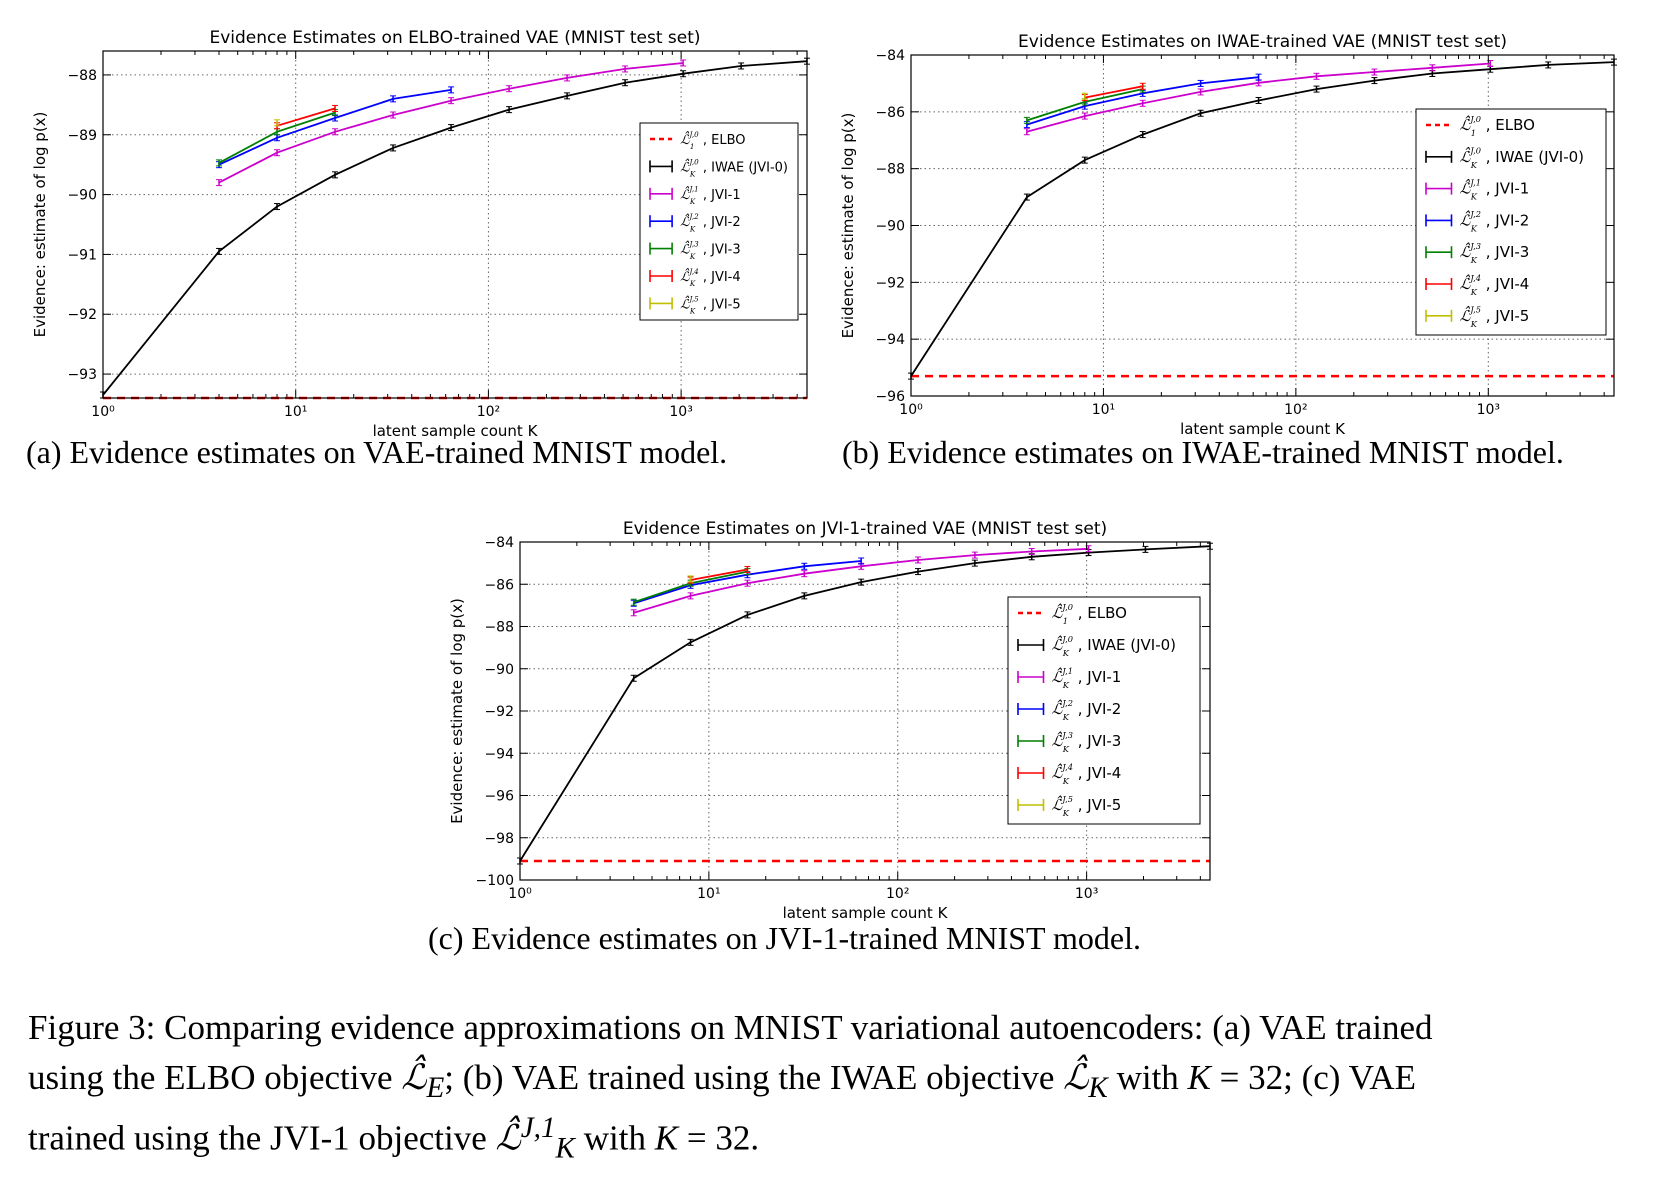 Image resolution: width=1670 pixels, height=1178 pixels. I want to click on math-subscript: K, so click(1098, 1088).